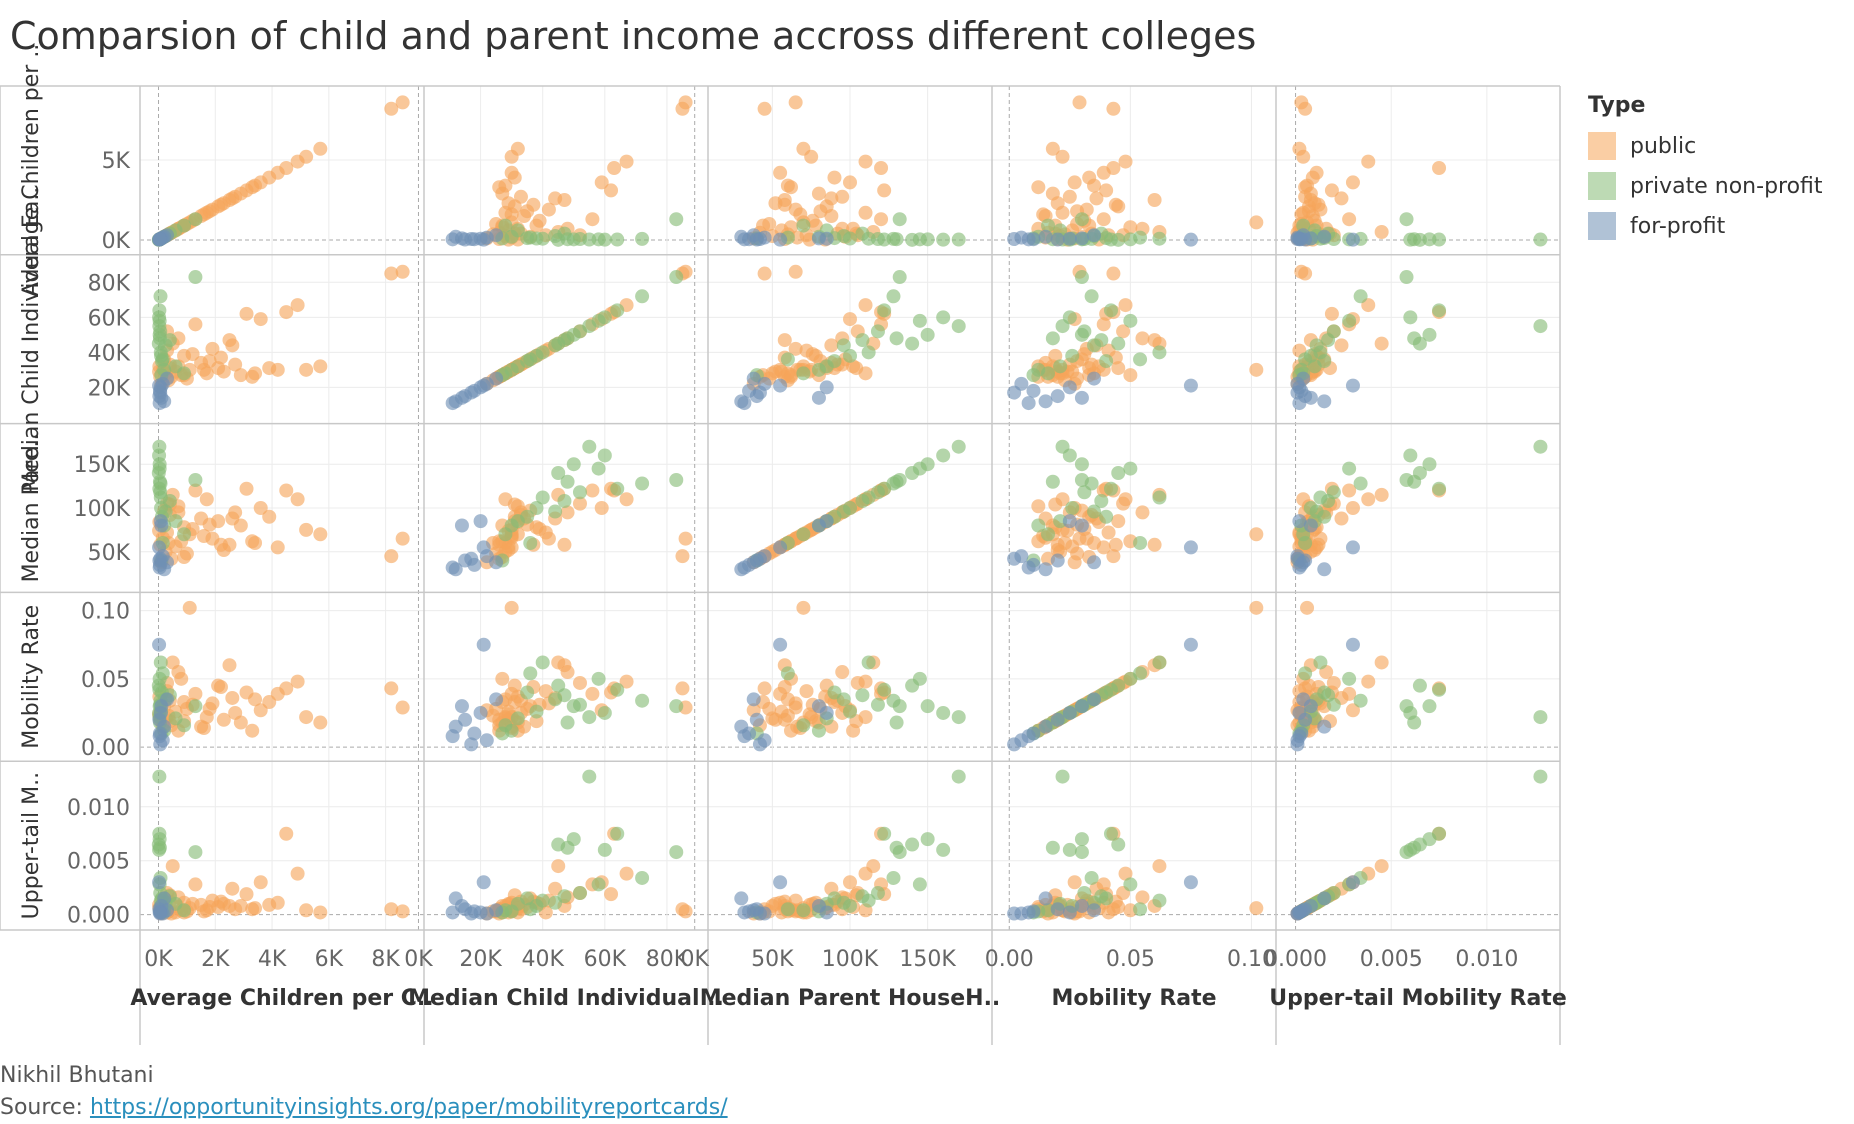 The width and height of the screenshot is (1854, 1124). What do you see at coordinates (1705, 186) in the screenshot?
I see `legend-item-private-non-profit: private non-profit` at bounding box center [1705, 186].